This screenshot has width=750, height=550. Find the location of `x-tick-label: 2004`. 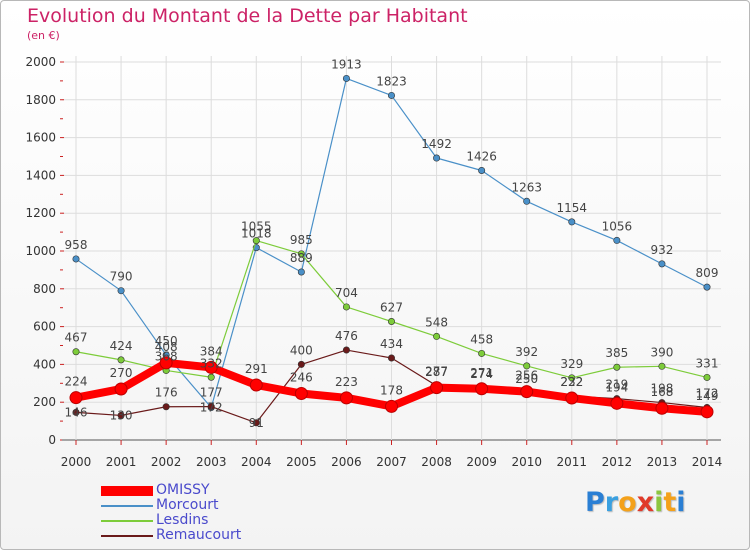

x-tick-label: 2004 is located at coordinates (256, 462).